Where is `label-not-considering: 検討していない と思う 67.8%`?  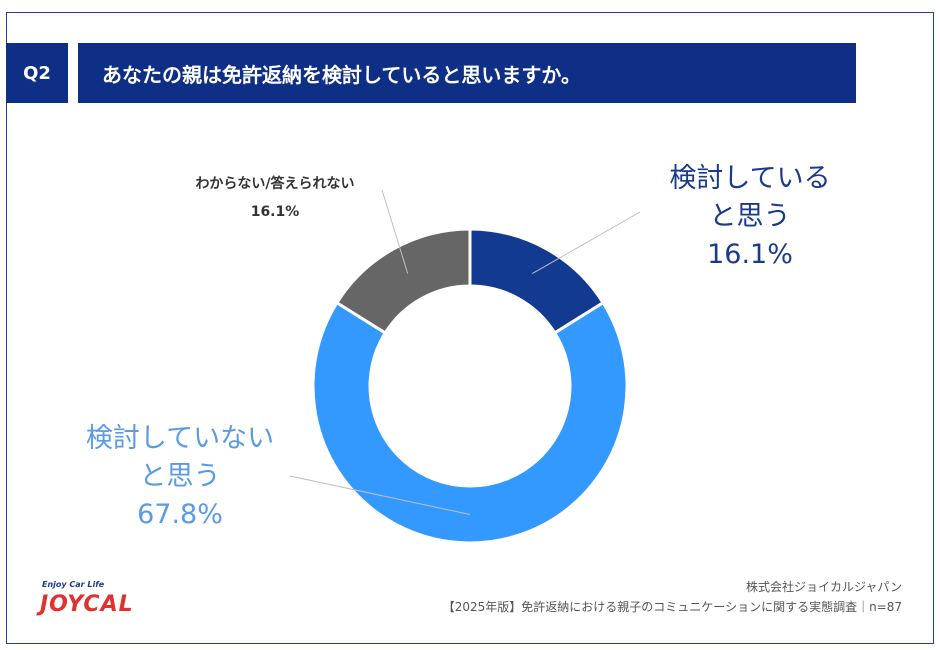
label-not-considering: 検討していない と思う 67.8% is located at coordinates (180, 477).